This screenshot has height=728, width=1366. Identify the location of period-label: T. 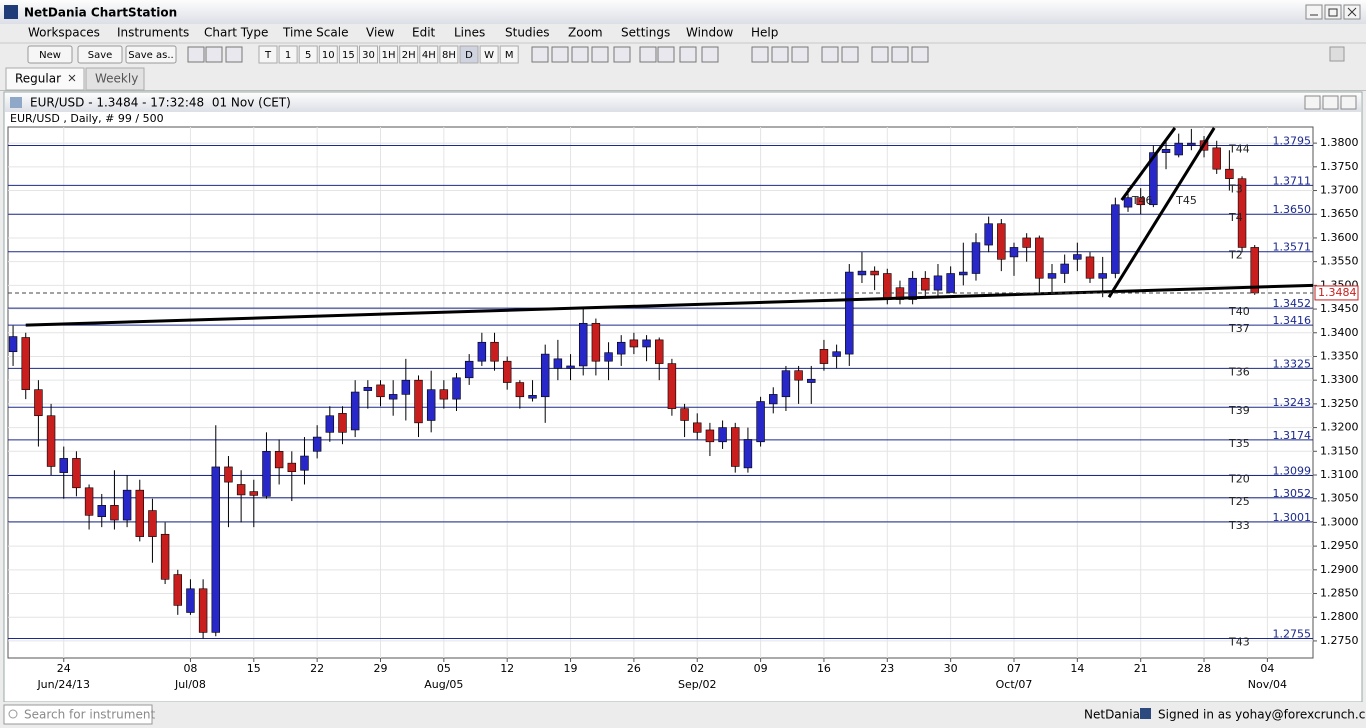
(268, 55).